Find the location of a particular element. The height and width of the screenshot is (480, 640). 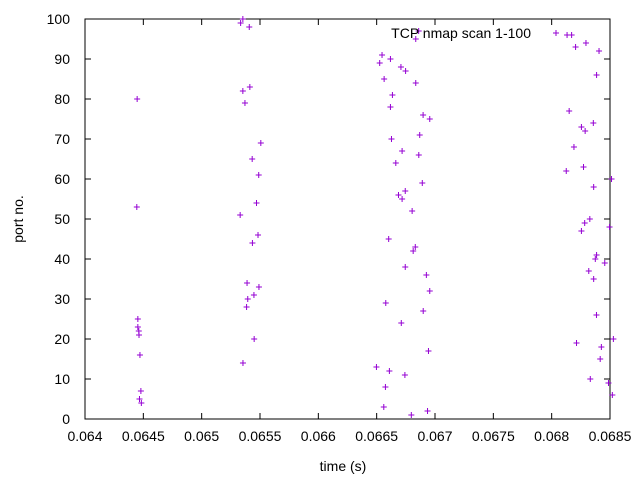

x-tick-label: 0.0675 is located at coordinates (493, 436).